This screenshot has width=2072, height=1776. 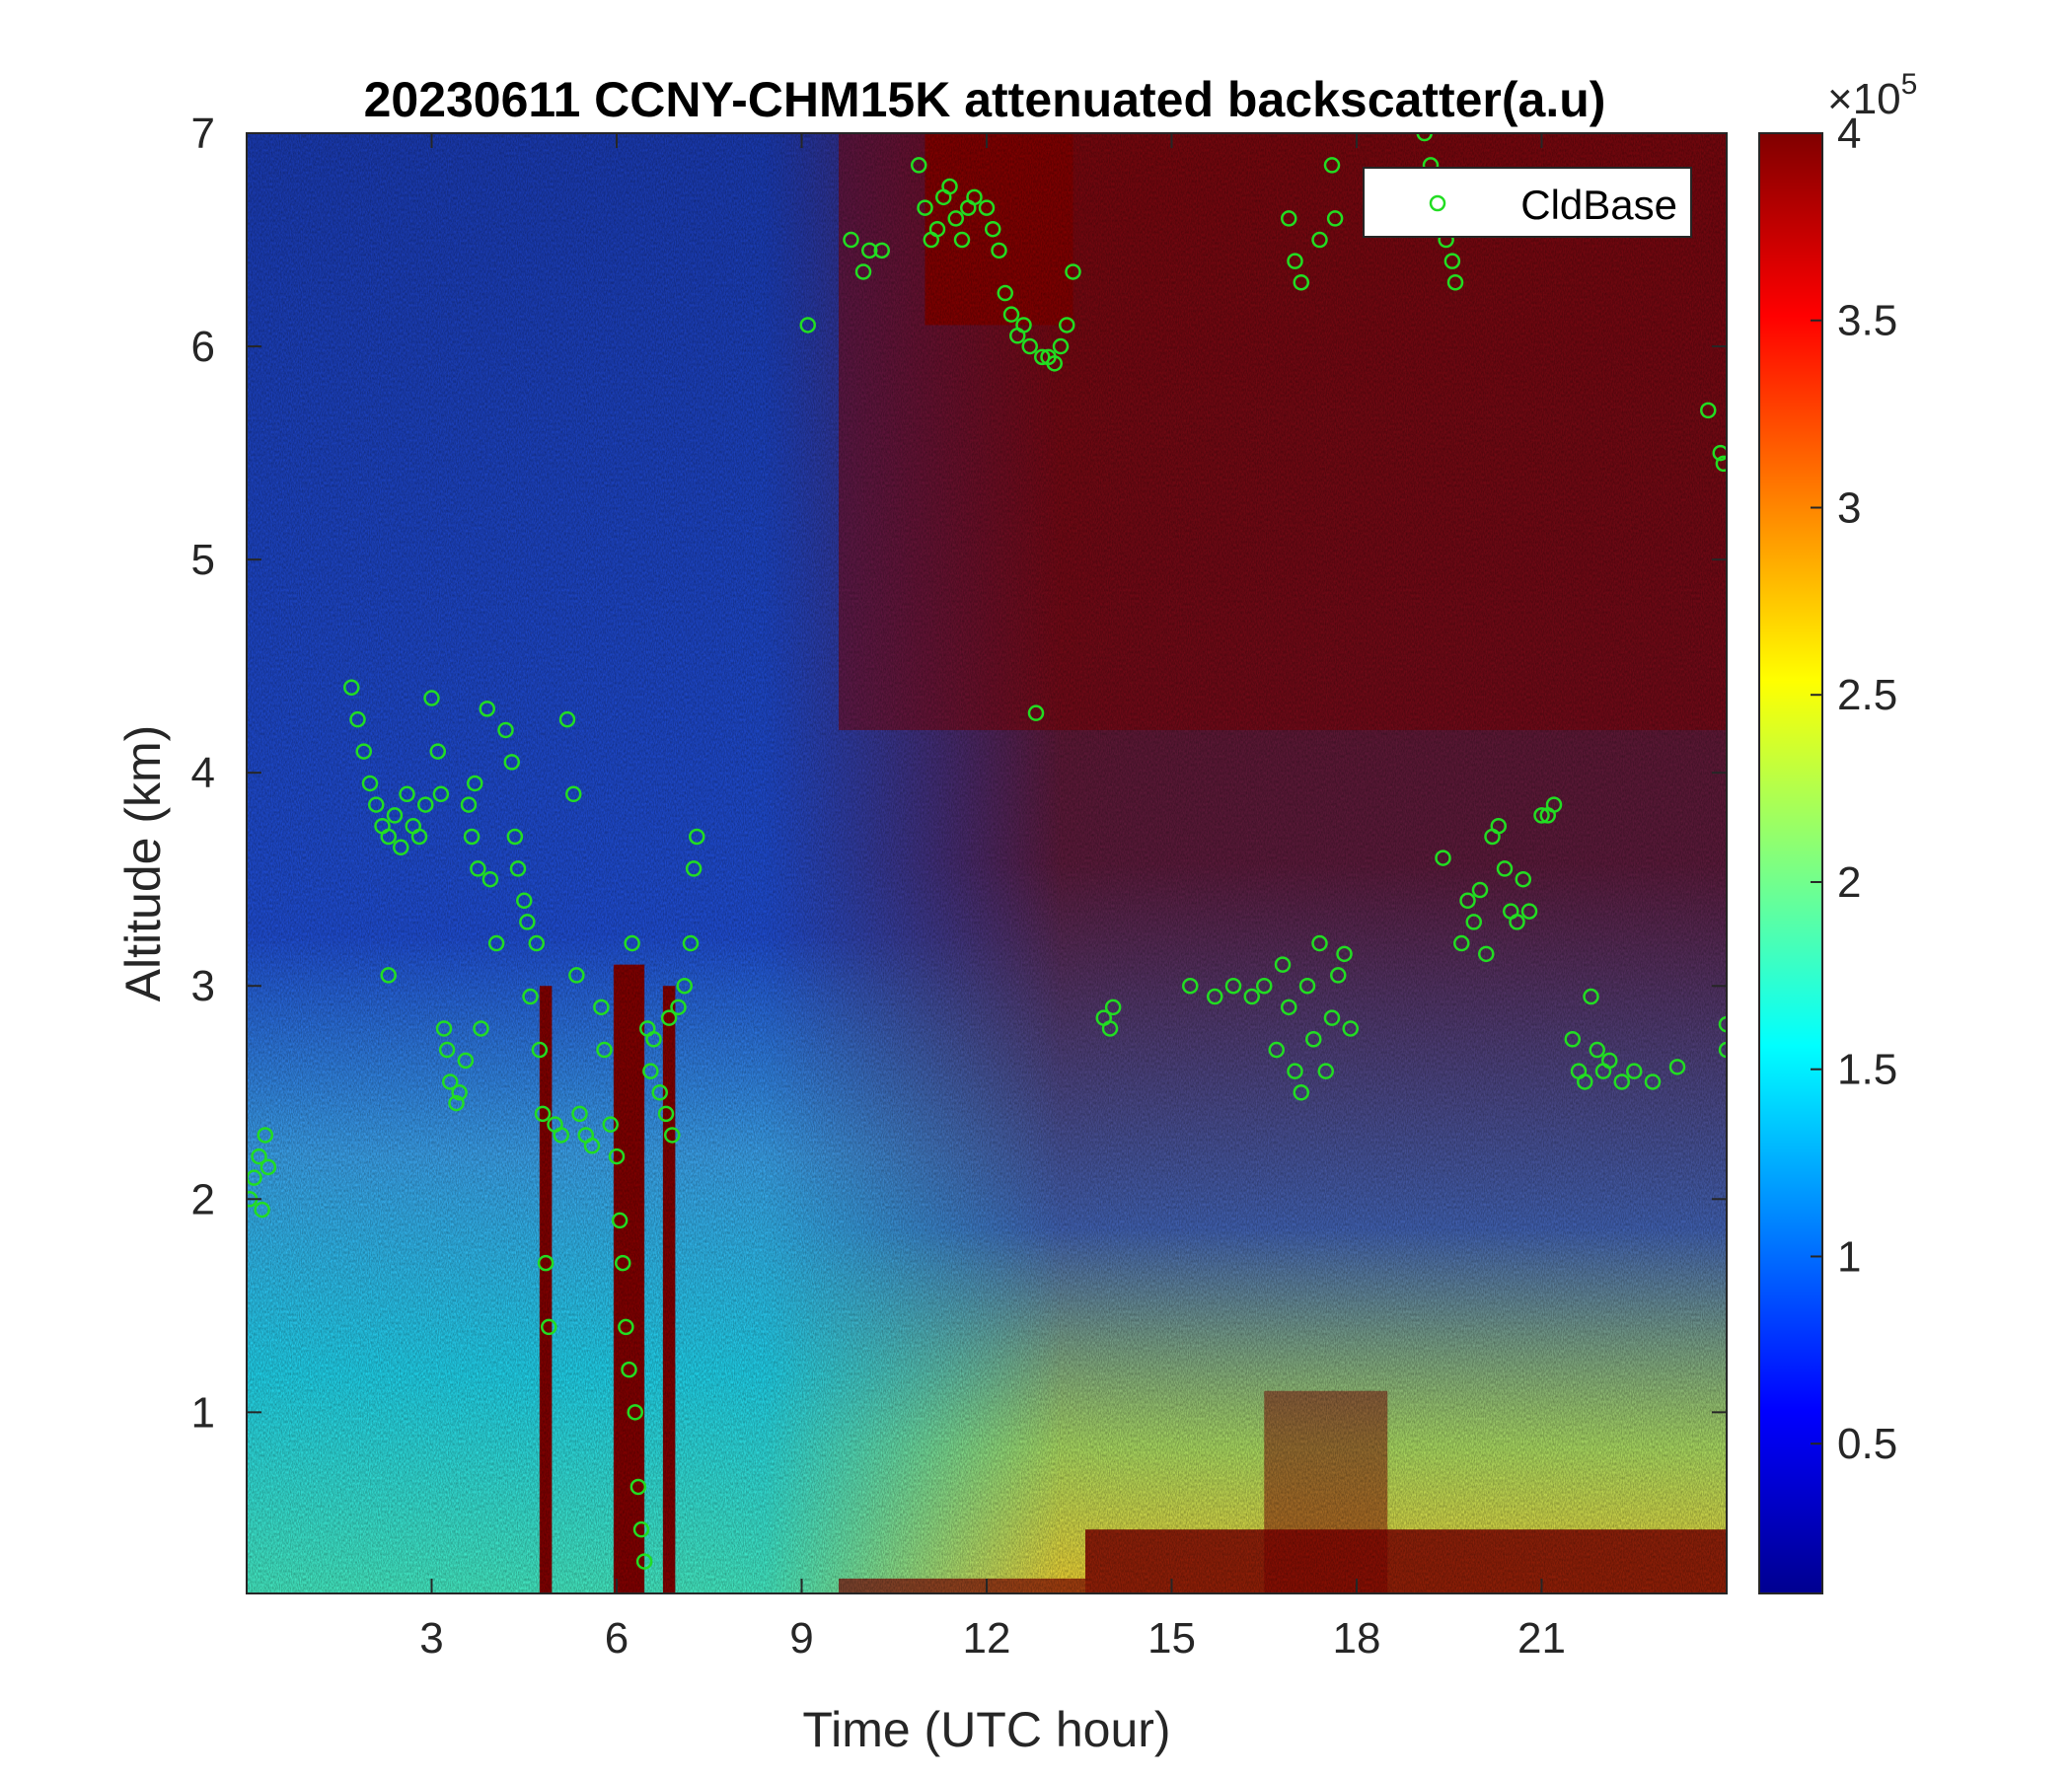 I want to click on y-tick-label: 4, so click(x=203, y=773).